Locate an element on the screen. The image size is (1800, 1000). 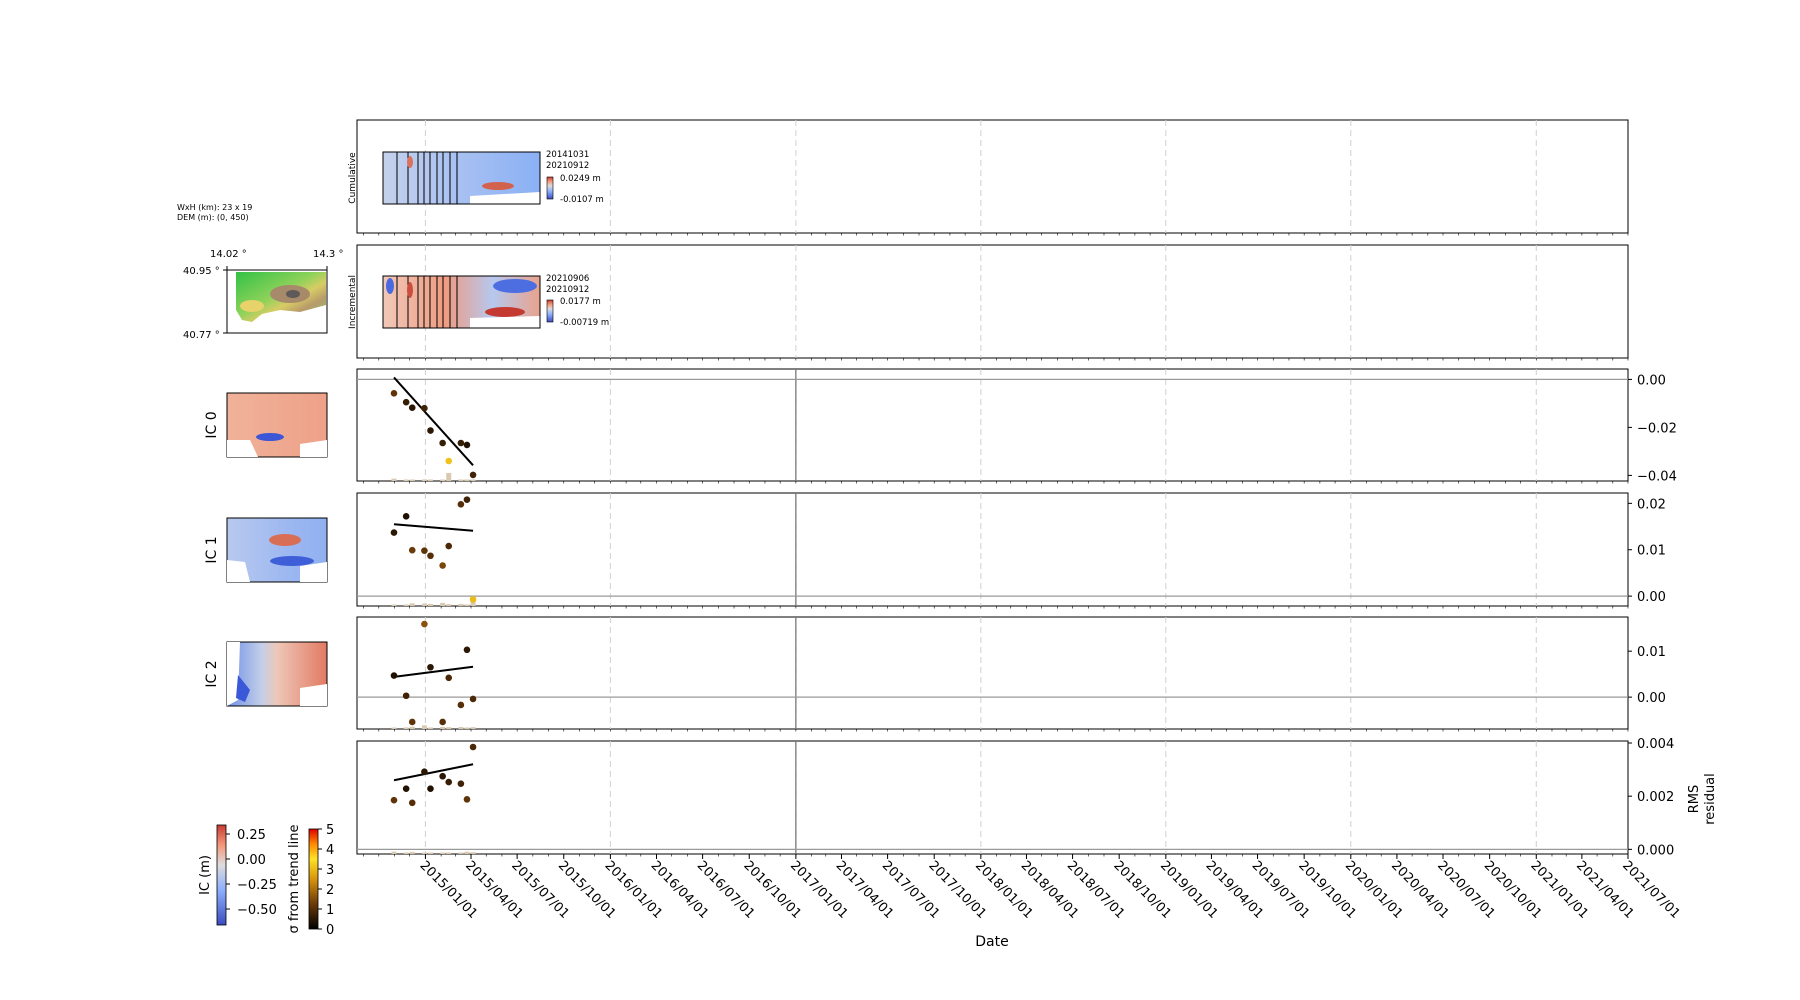
dem-map is located at coordinates (277, 301).